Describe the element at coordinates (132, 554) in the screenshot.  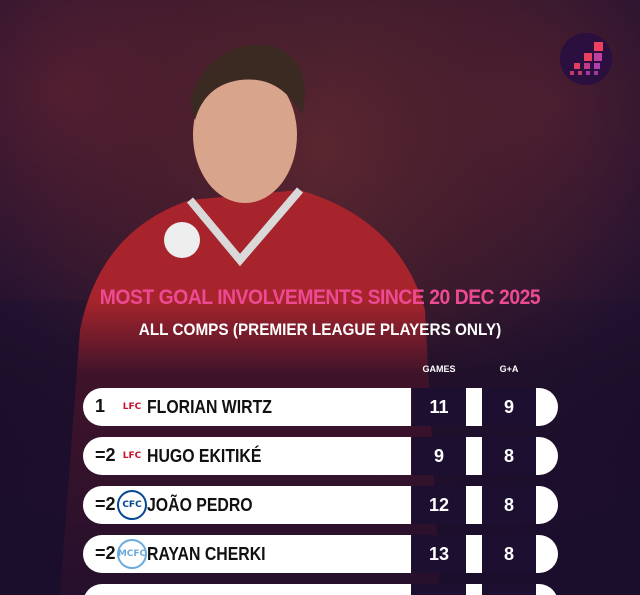
I see `mancity-crest-icon: MCFC` at that location.